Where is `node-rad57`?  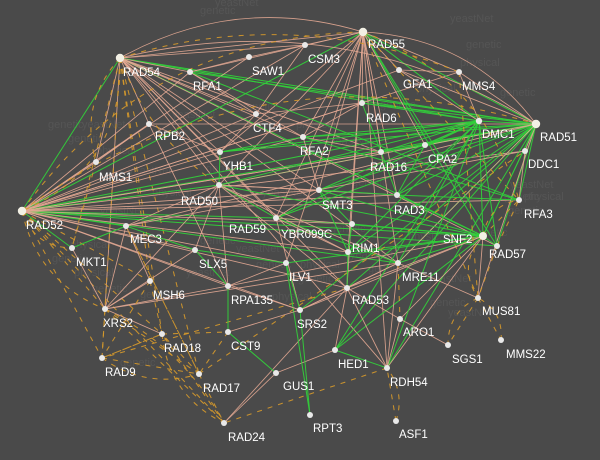 node-rad57 is located at coordinates (497, 246).